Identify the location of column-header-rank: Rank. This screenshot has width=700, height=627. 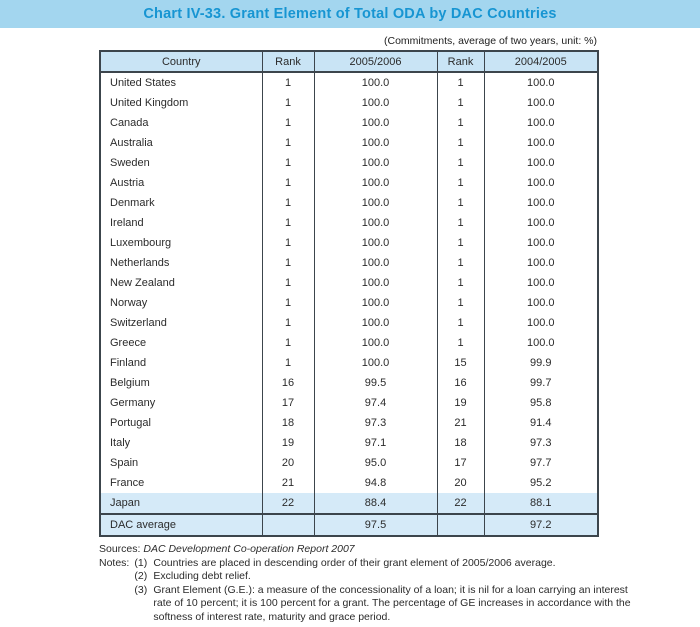
(460, 61).